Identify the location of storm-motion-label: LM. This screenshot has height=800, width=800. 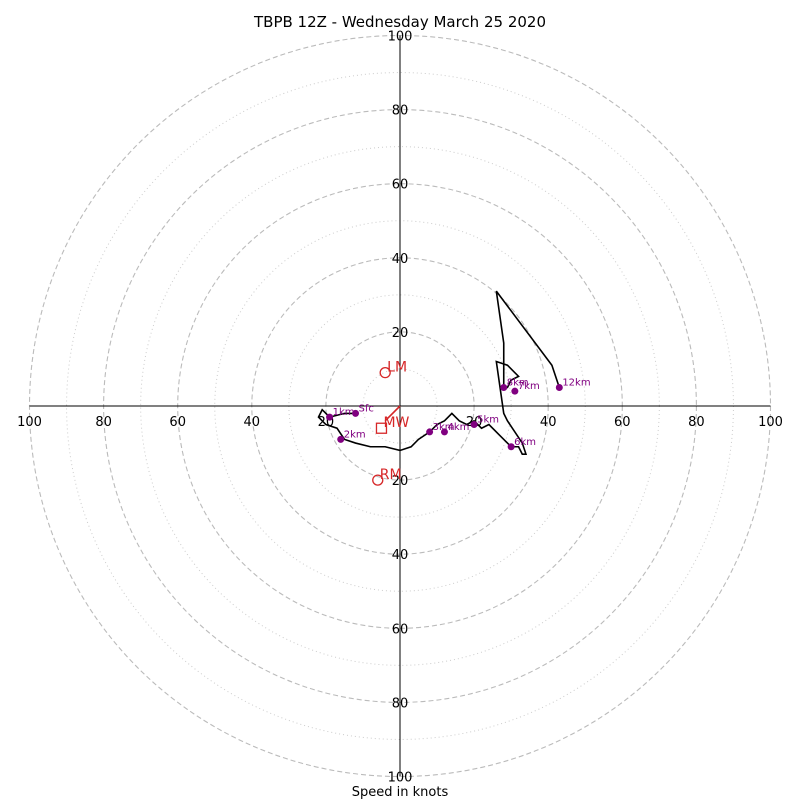
(397, 368).